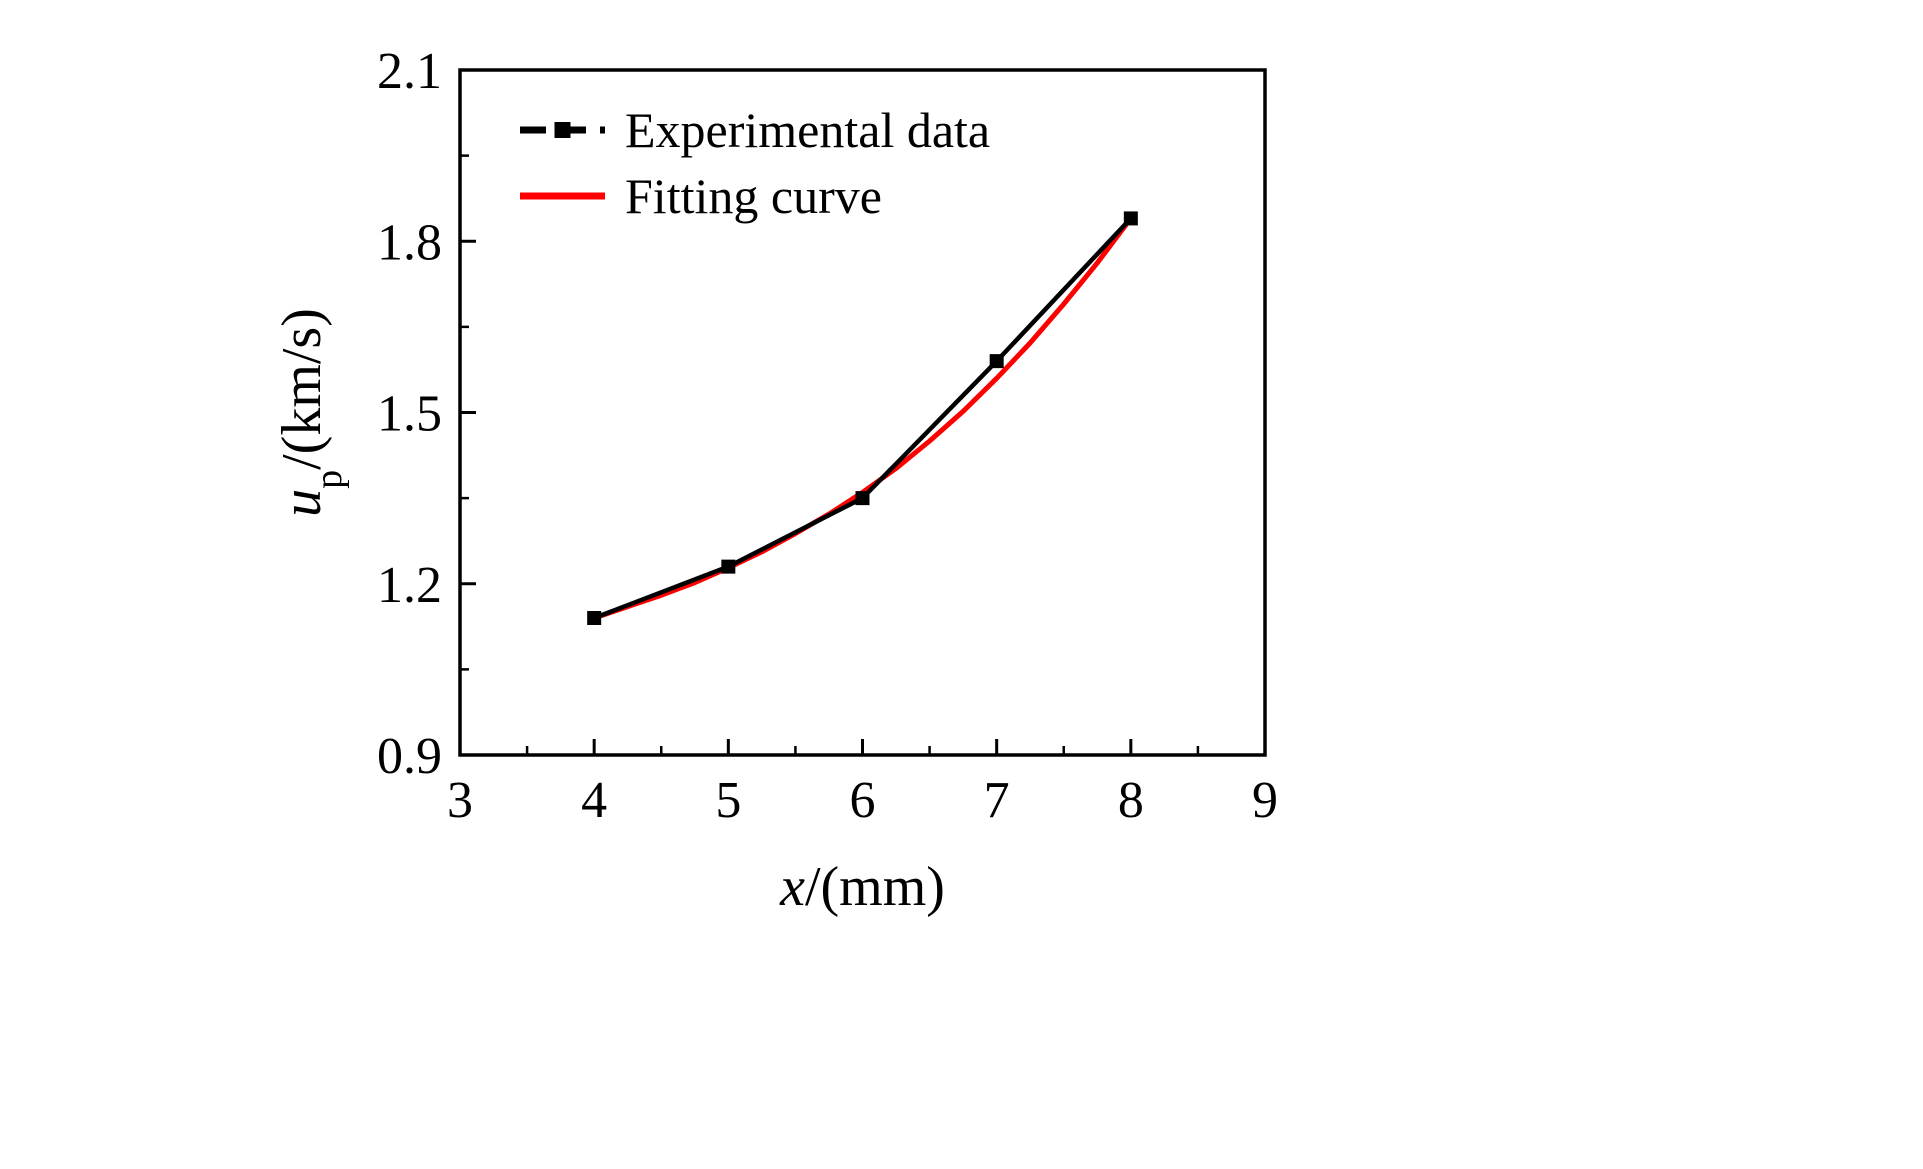 Image resolution: width=1923 pixels, height=1169 pixels. I want to click on x-axis-label: x/(mm), so click(862, 887).